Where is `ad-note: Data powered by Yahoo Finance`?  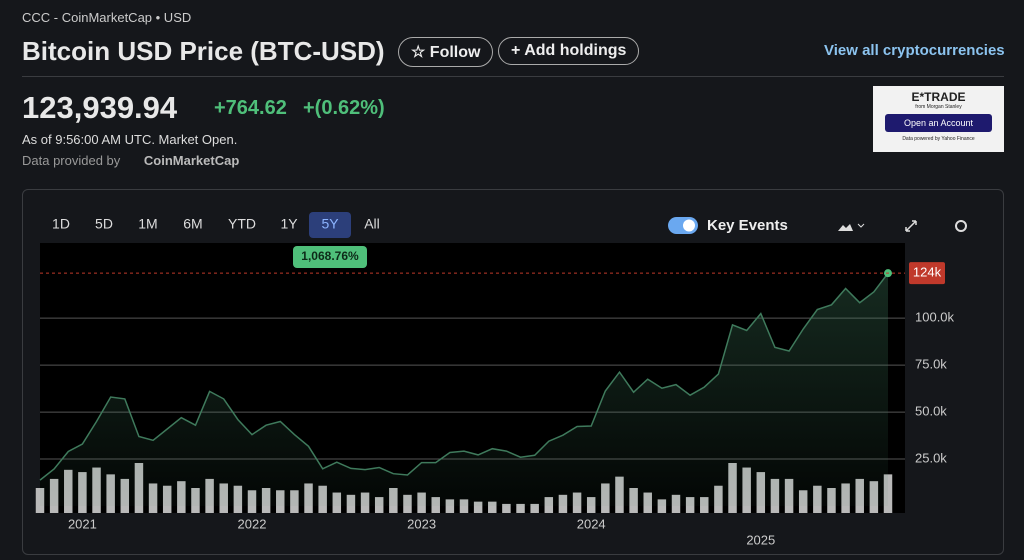 ad-note: Data powered by Yahoo Finance is located at coordinates (938, 139).